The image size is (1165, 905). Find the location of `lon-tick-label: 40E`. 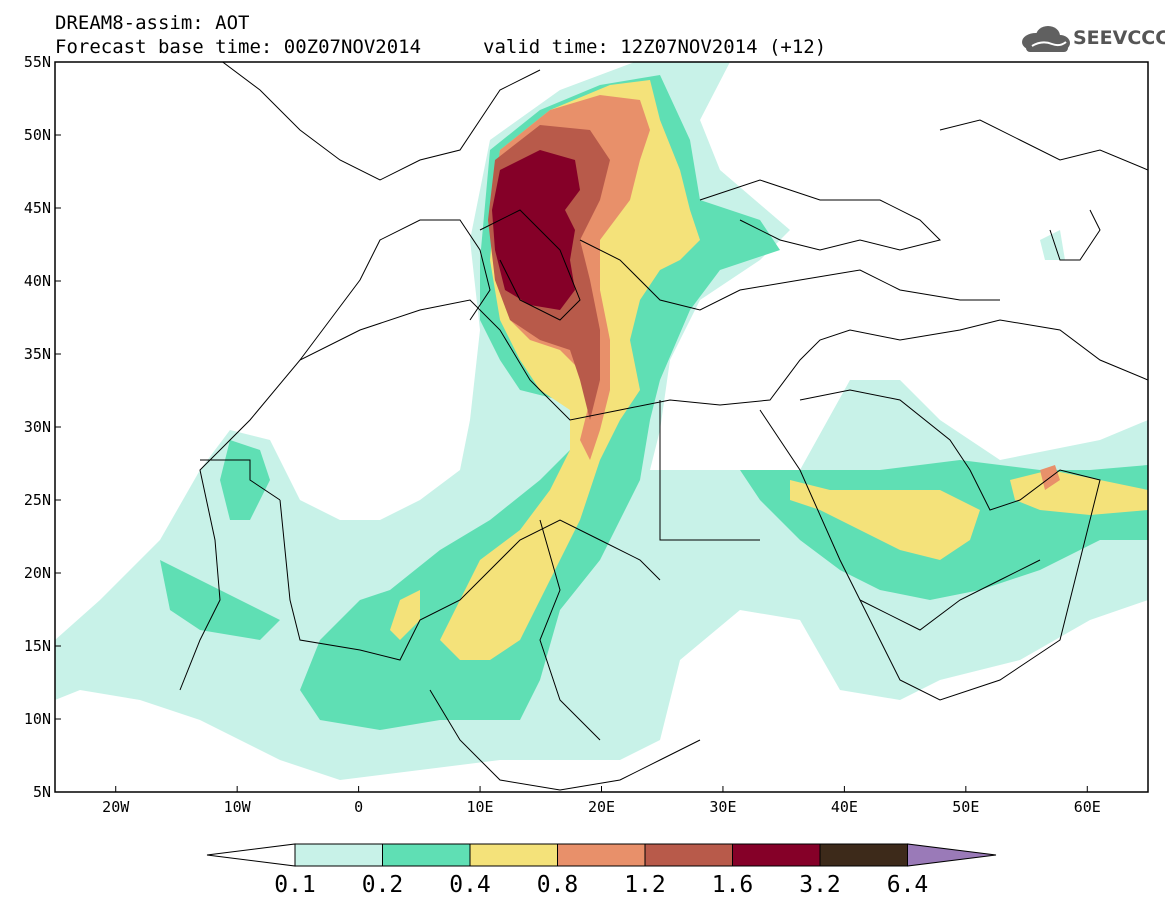

lon-tick-label: 40E is located at coordinates (844, 807).